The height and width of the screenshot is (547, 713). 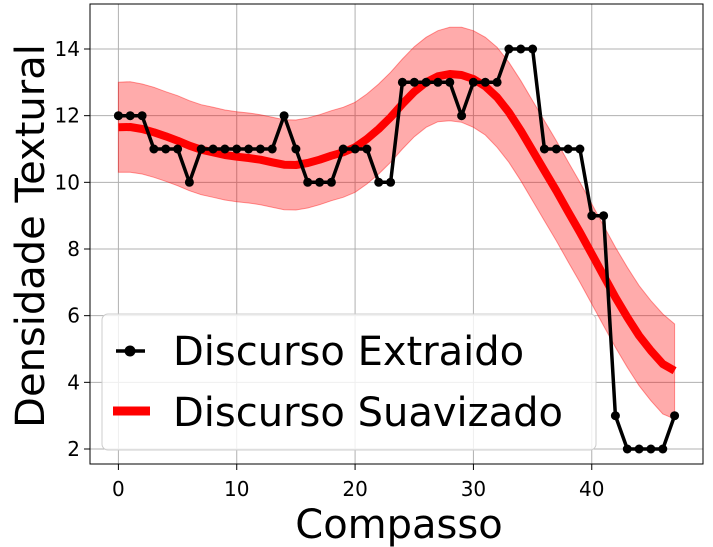 I want to click on y-tick-label: 4, so click(x=73, y=382).